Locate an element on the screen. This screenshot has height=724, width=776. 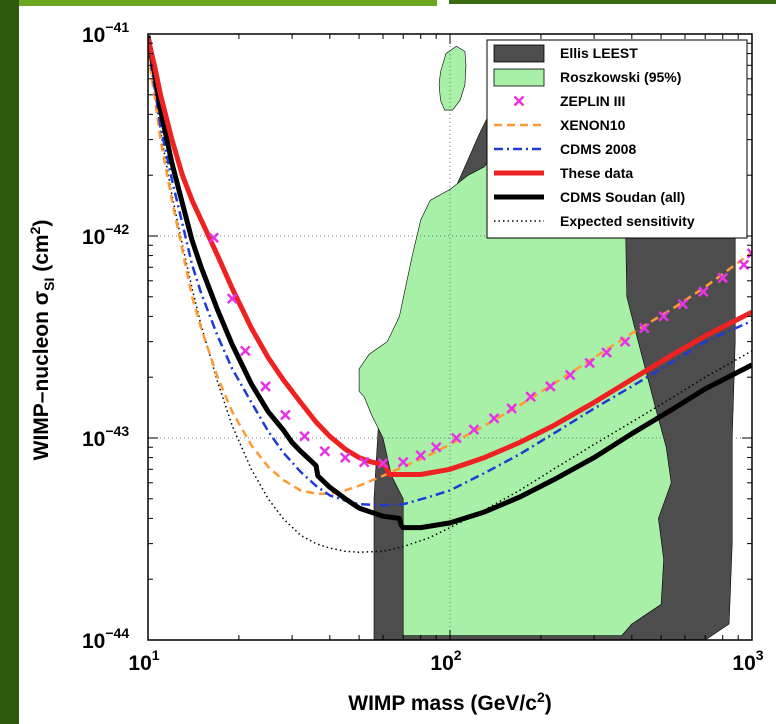
y-tick-label: 10−44 is located at coordinates (105, 639).